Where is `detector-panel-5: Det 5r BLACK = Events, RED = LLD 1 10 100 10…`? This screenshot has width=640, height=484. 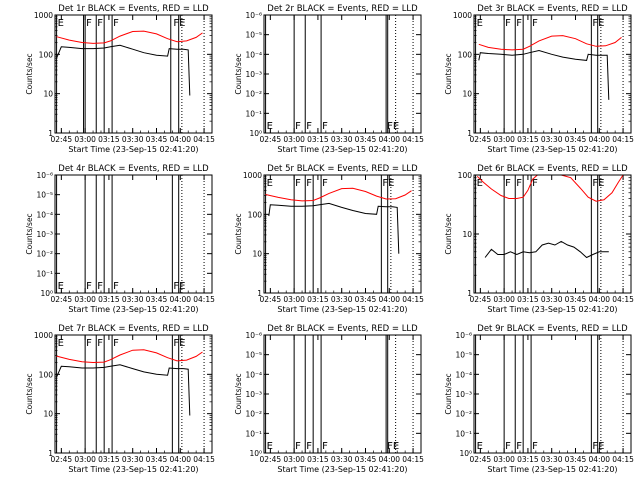
detector-panel-5: Det 5r BLACK = Events, RED = LLD 1 10 100 10… is located at coordinates (329, 239).